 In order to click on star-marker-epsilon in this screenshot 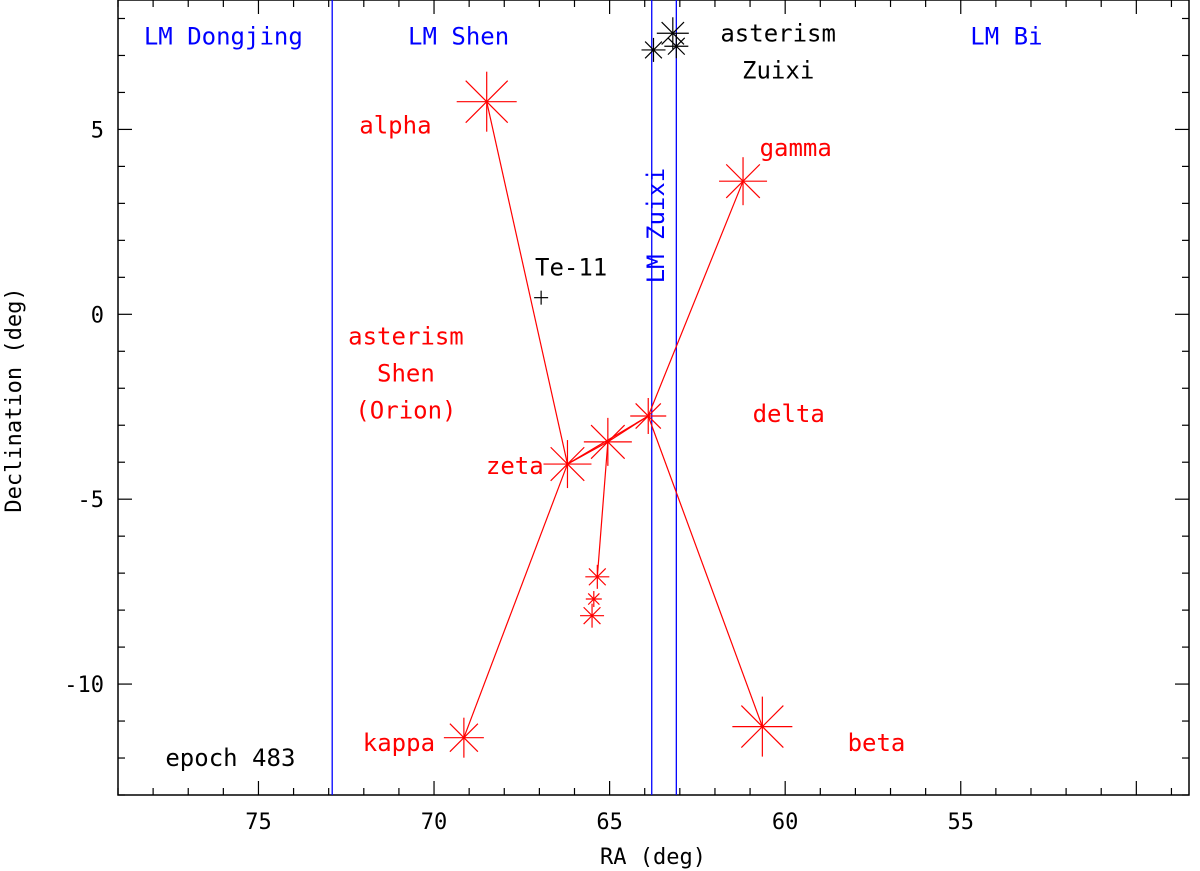, I will do `click(607, 441)`.